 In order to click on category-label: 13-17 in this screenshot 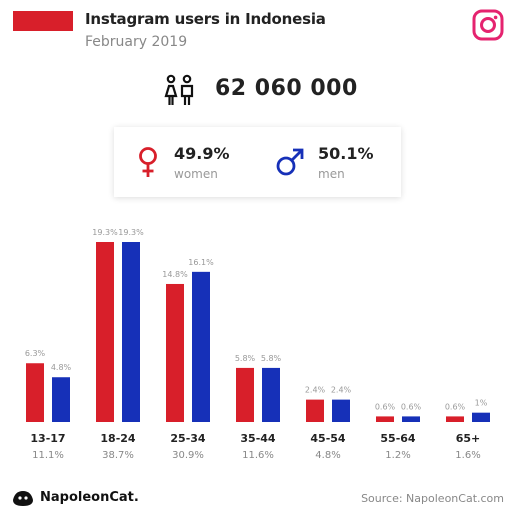, I will do `click(47, 438)`.